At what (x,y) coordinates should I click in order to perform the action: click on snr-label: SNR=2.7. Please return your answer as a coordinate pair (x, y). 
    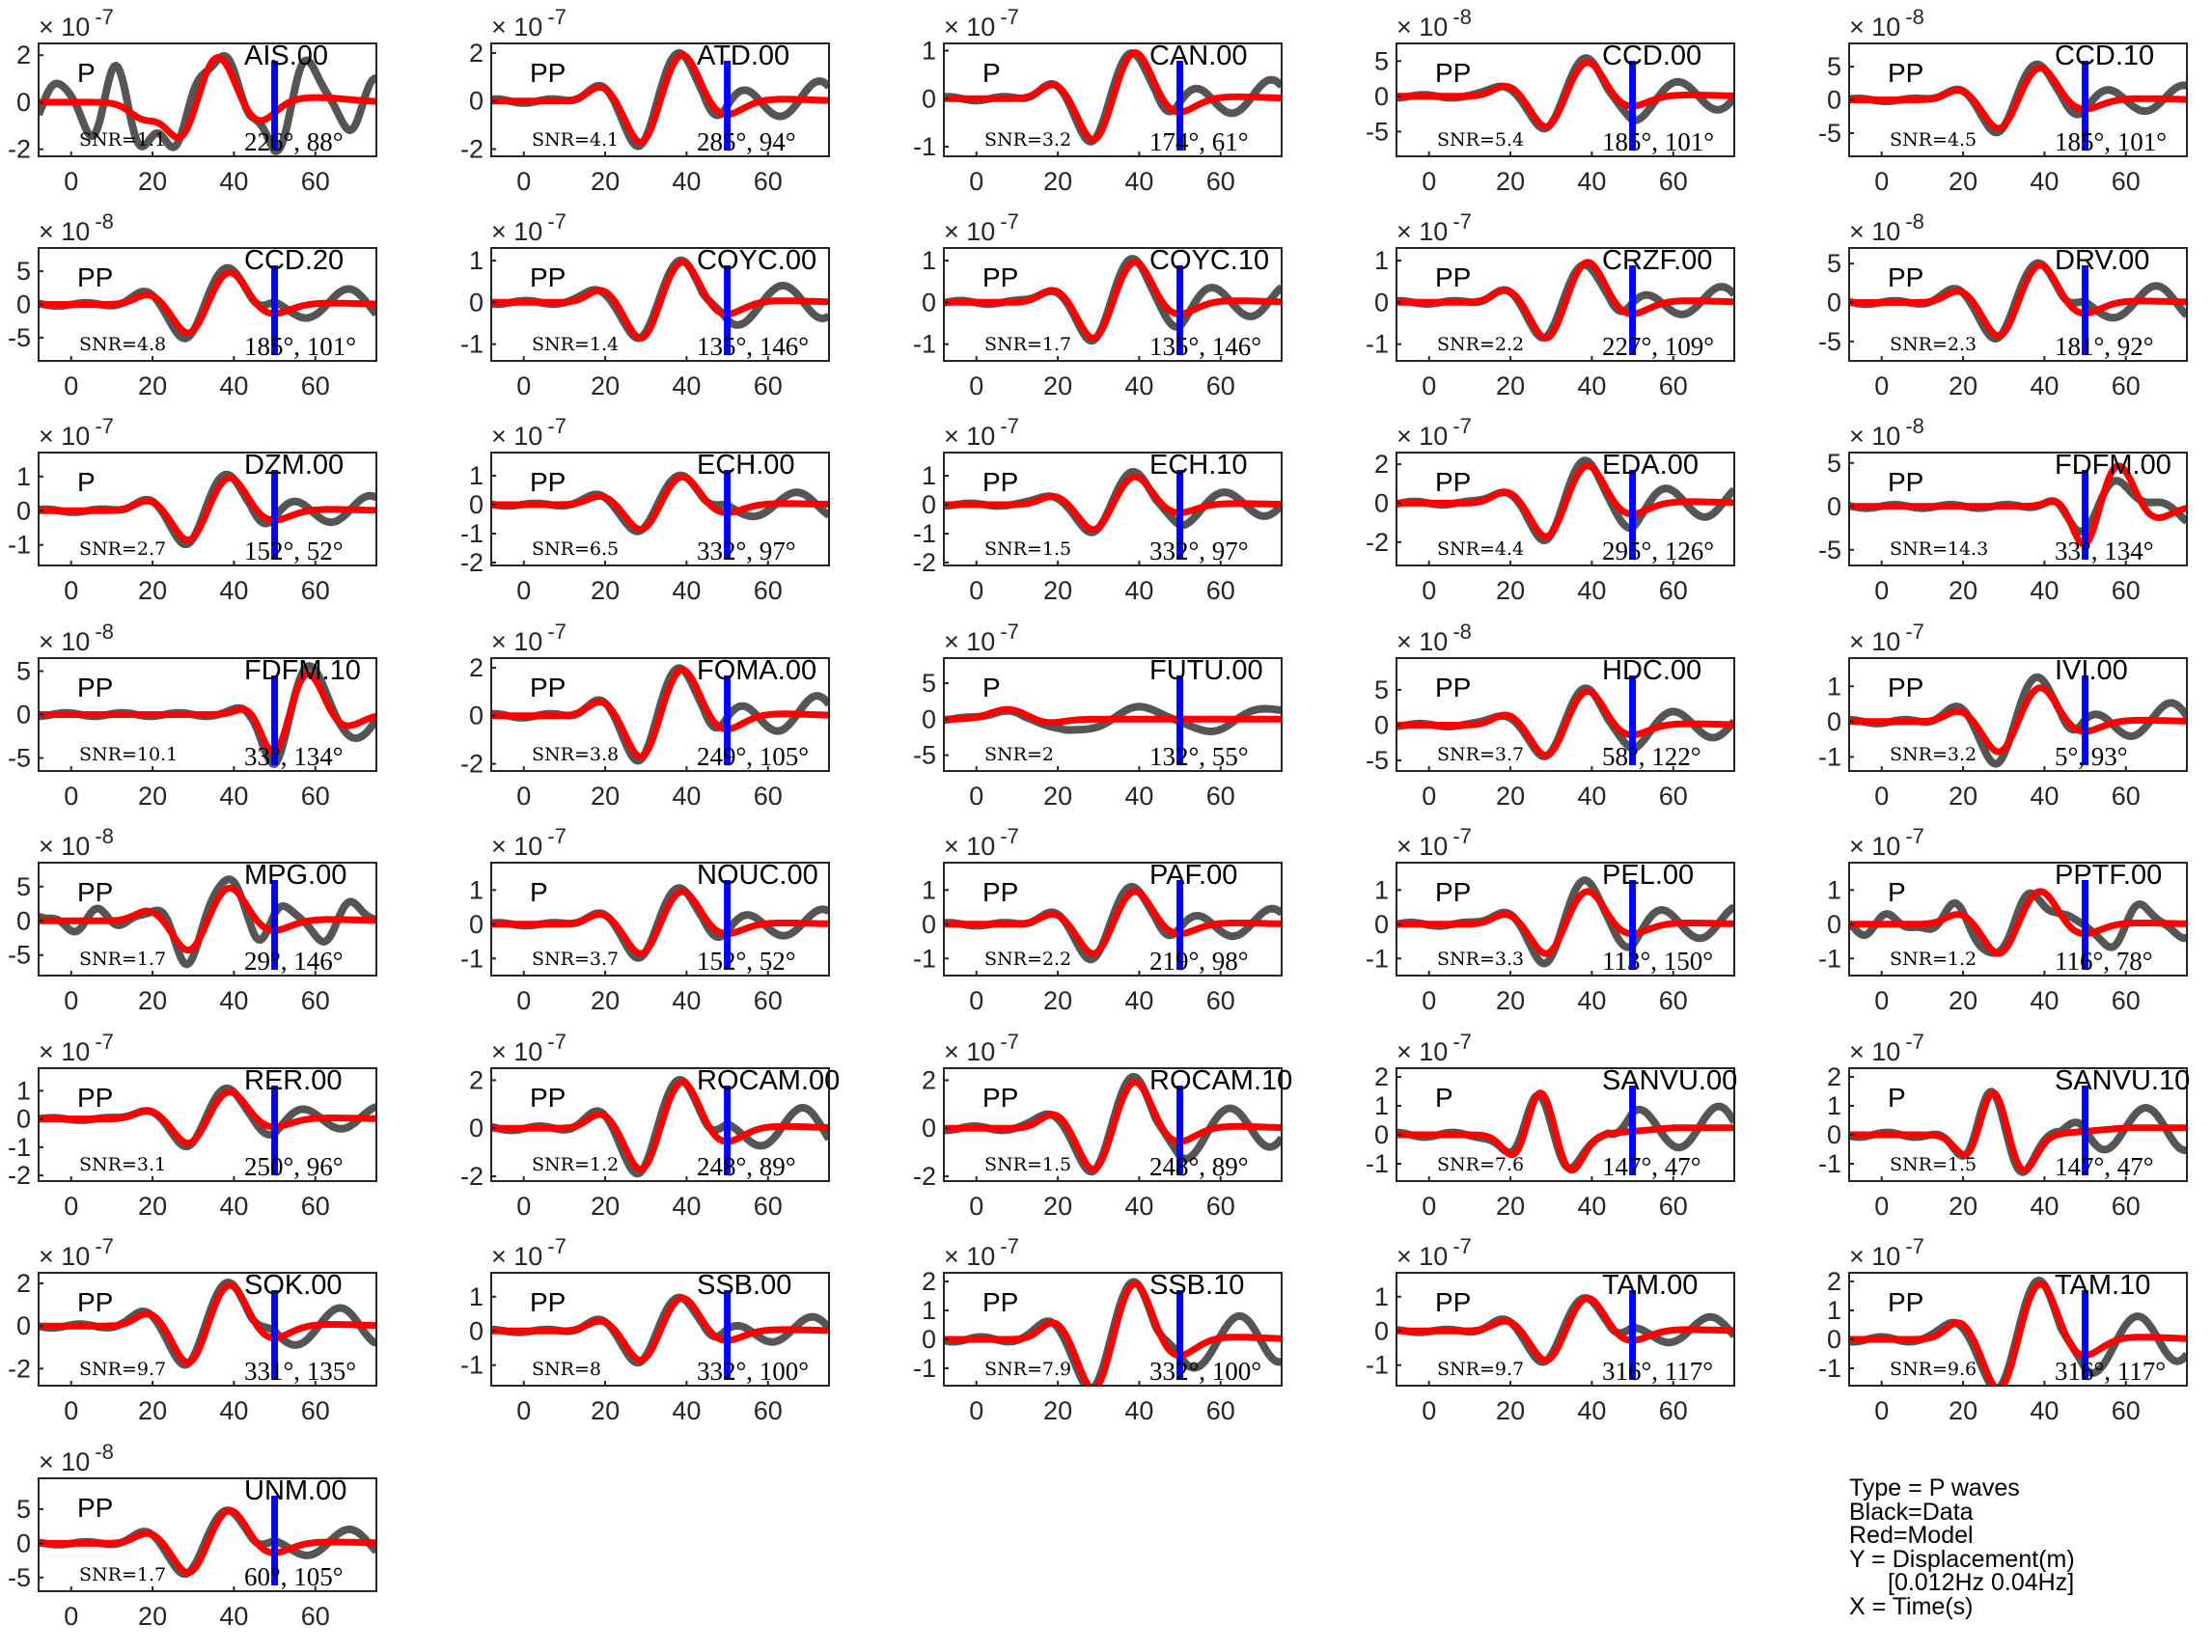
    Looking at the image, I should click on (122, 549).